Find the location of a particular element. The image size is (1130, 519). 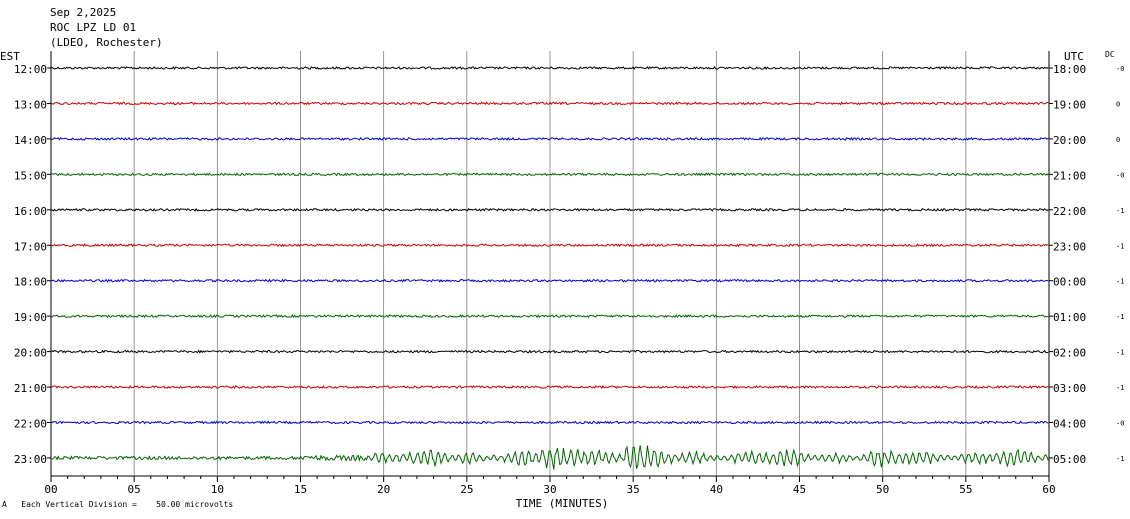

utc-time-label: 19:00 is located at coordinates (1069, 104).